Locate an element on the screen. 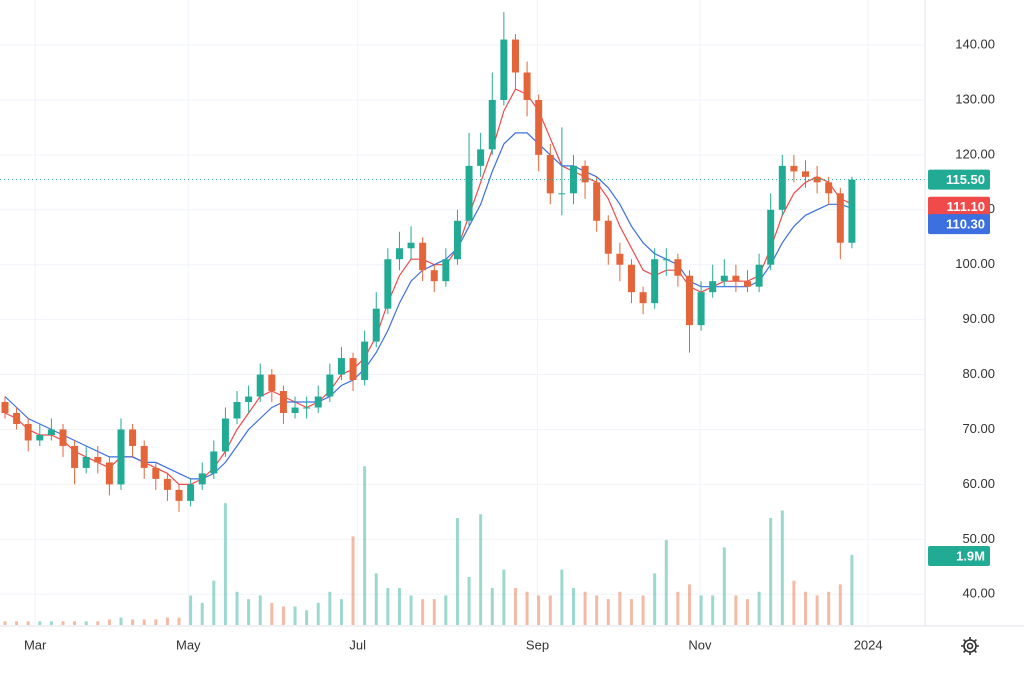 The width and height of the screenshot is (1024, 683). x-tick-label: 2024 is located at coordinates (868, 644).